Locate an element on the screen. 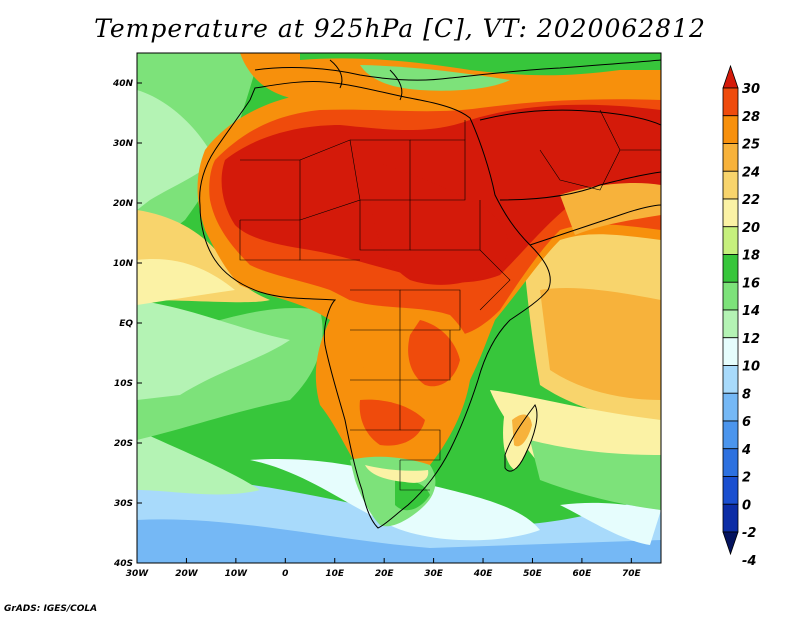  lat-tick-label: 30S is located at coordinates (123, 504).